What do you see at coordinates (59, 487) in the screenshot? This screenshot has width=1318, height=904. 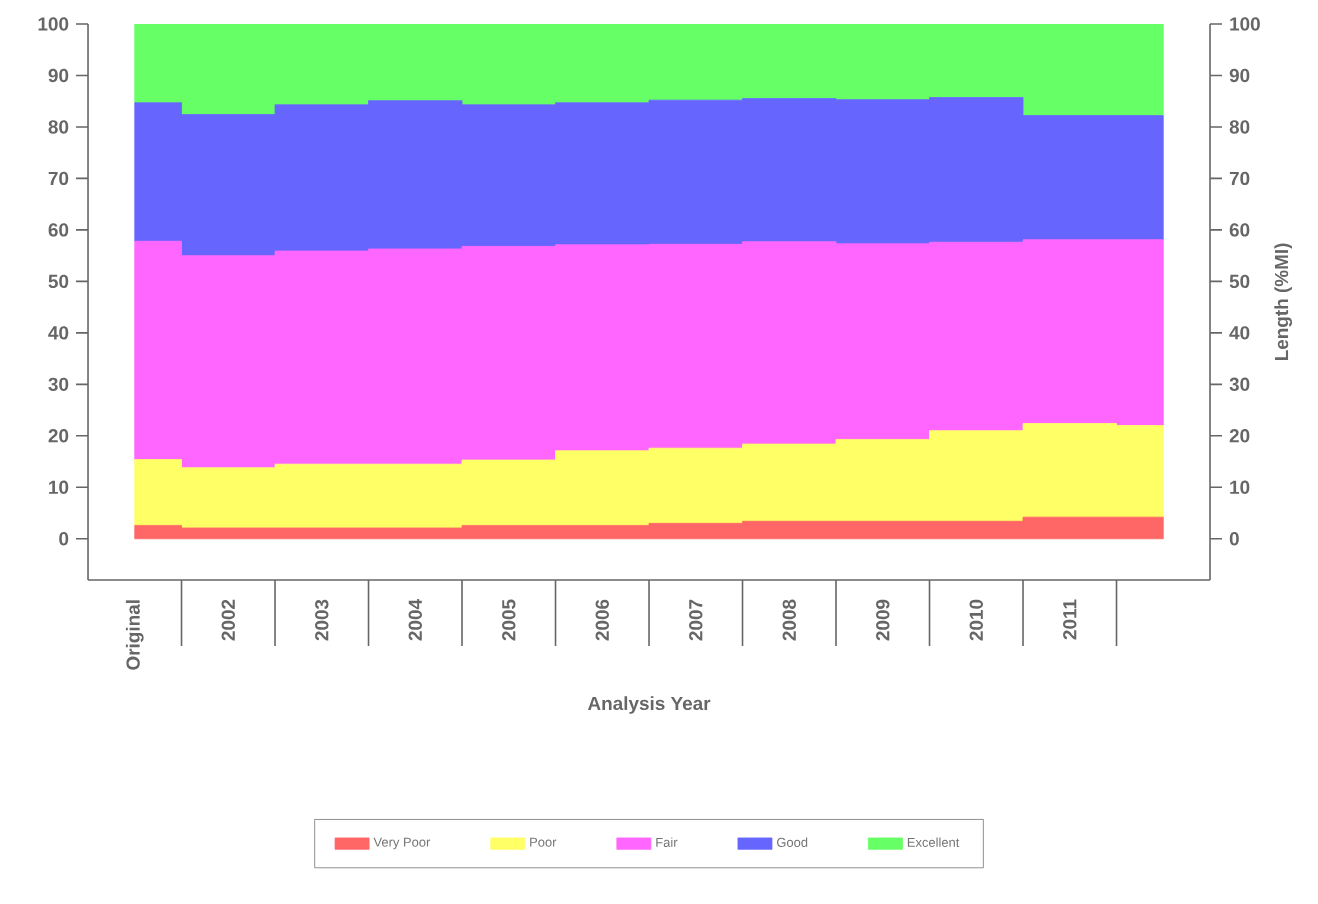 I see `y2-tick-label: 10` at bounding box center [59, 487].